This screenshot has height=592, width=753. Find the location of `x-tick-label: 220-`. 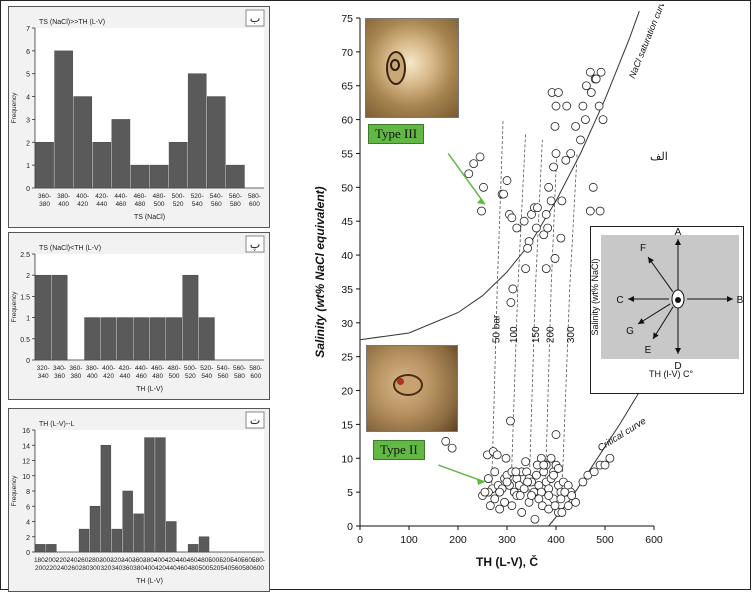

x-tick-label: 220- is located at coordinates (62, 560).